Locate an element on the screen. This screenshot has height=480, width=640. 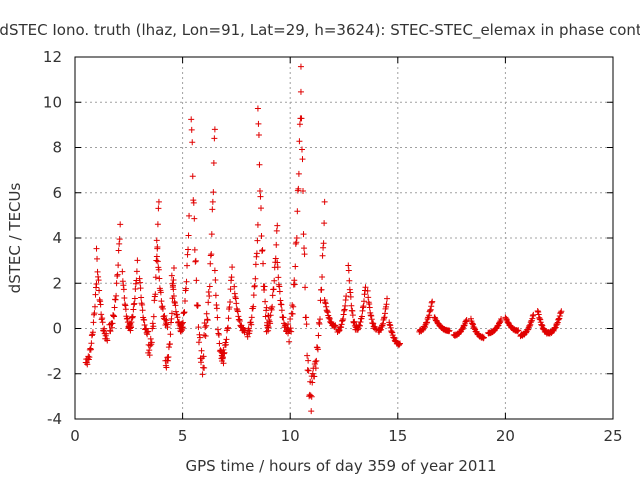
y-tick-label: -2 is located at coordinates (54, 374).